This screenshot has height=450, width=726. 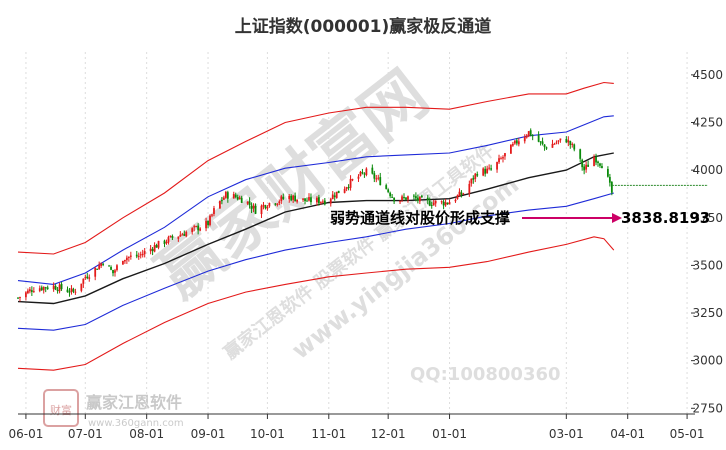 What do you see at coordinates (485, 374) in the screenshot?
I see `watermark-qq: QQ:100800360` at bounding box center [485, 374].